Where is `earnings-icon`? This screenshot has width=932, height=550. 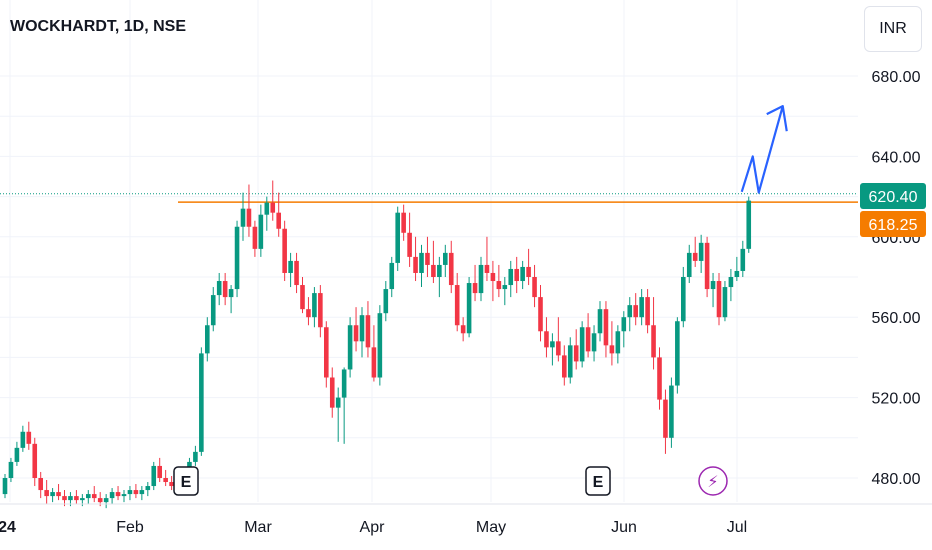
earnings-icon is located at coordinates (598, 481).